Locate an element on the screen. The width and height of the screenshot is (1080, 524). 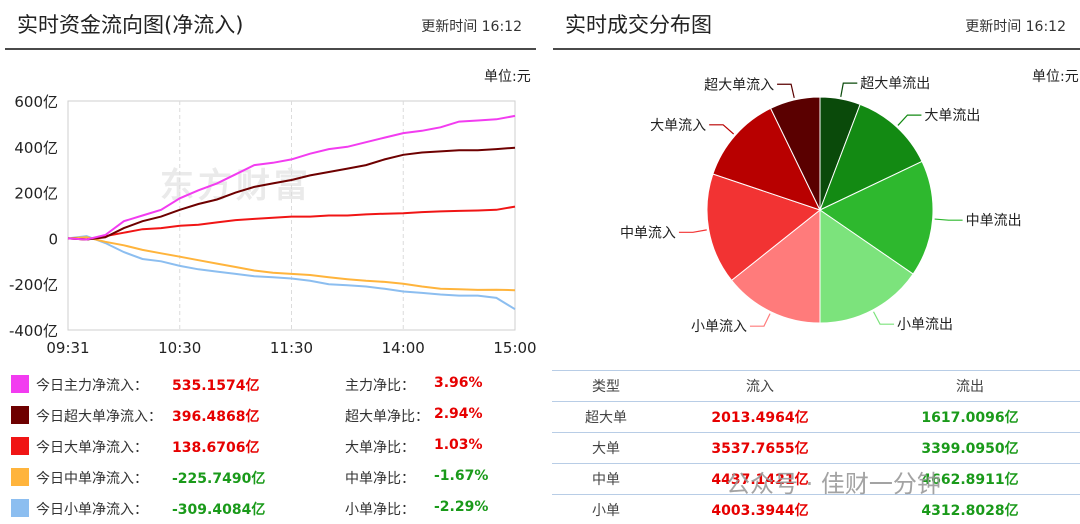
ratio-label: 大单净比： is located at coordinates (380, 448).